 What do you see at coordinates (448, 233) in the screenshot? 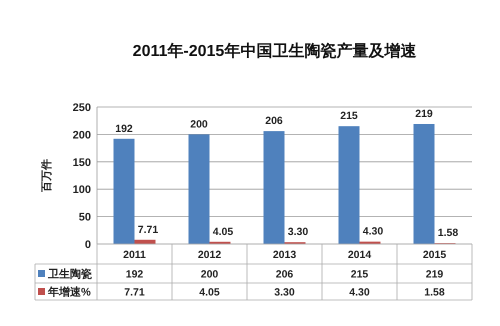
I see `text: 1.58` at bounding box center [448, 233].